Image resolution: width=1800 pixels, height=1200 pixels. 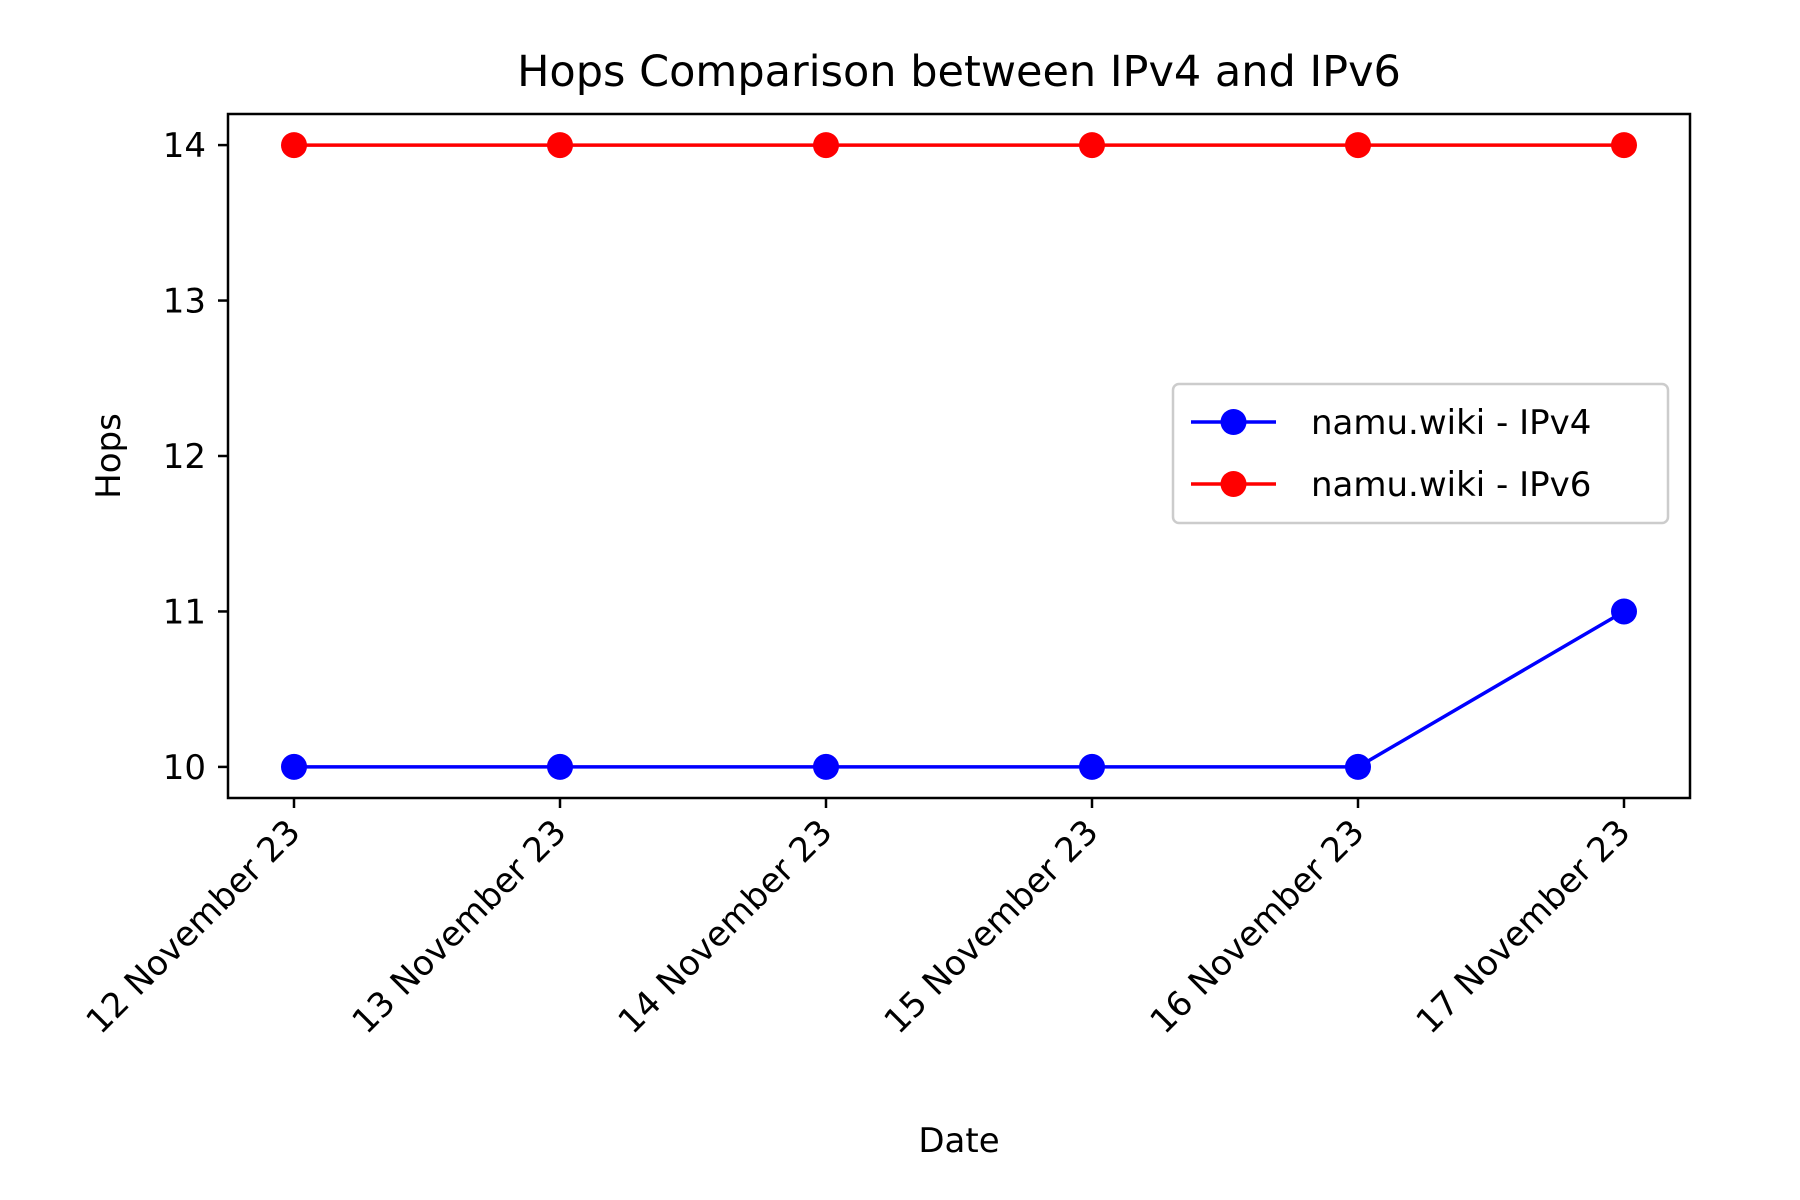 I want to click on legend-entry: namu.wiki - IPv4, so click(x=1391, y=423).